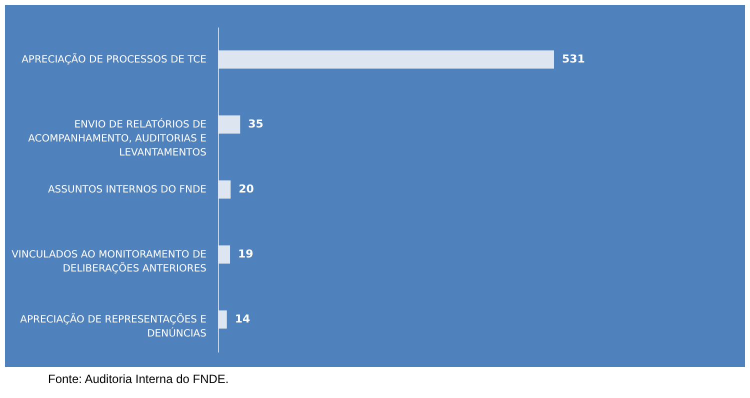  What do you see at coordinates (127, 190) in the screenshot?
I see `y-tick-label: ASSUNTOS INTERNOS DO FNDE` at bounding box center [127, 190].